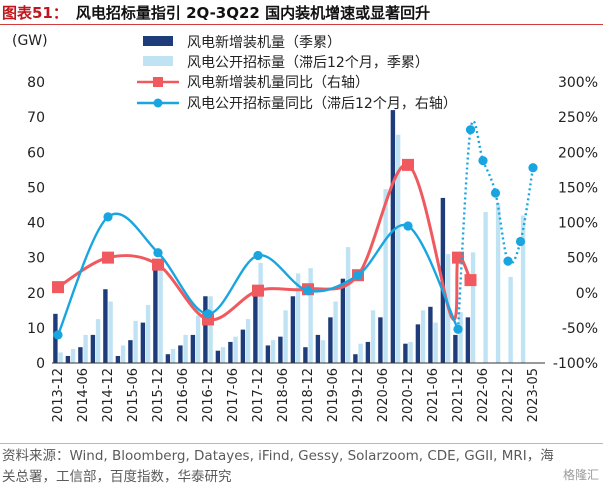 Image resolution: width=603 pixels, height=491 pixels. What do you see at coordinates (578, 118) in the screenshot?
I see `y-right-tick-label: 250%` at bounding box center [578, 118].